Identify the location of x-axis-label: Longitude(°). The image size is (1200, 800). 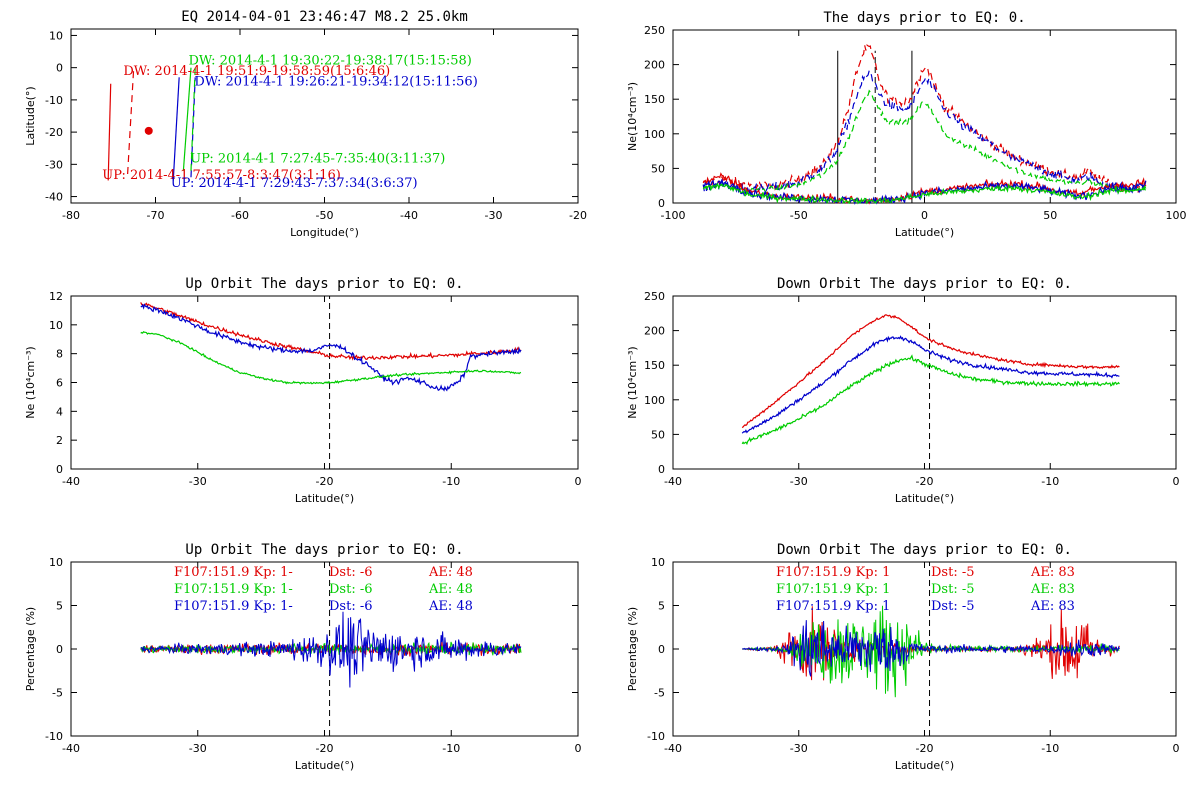
(324, 232).